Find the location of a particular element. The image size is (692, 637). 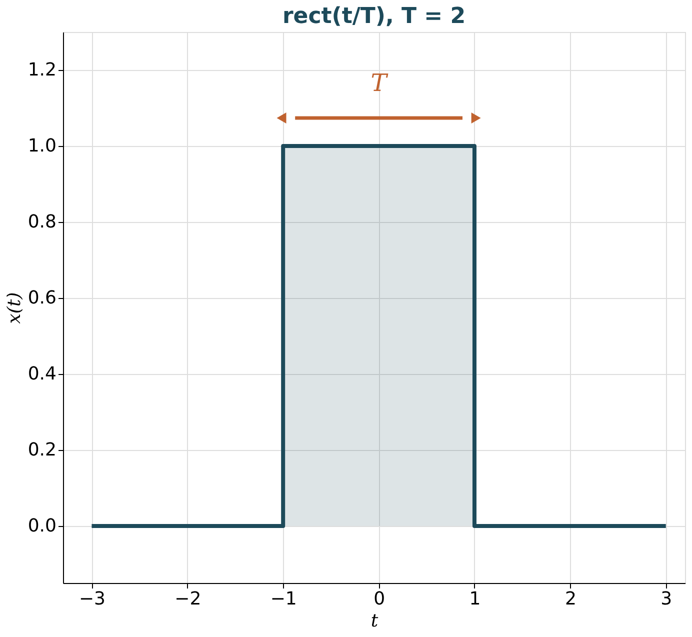

x-tick-label: −1 is located at coordinates (283, 599).